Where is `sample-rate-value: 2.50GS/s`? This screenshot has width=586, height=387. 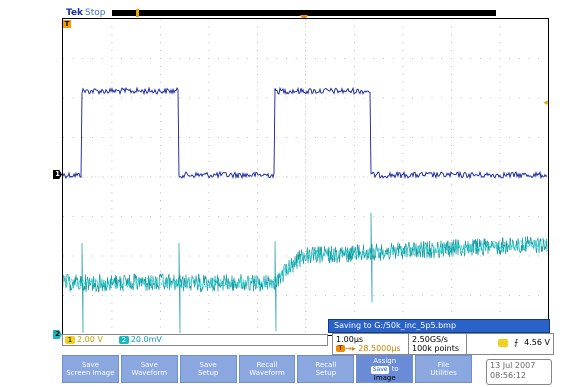 sample-rate-value: 2.50GS/s is located at coordinates (430, 339).